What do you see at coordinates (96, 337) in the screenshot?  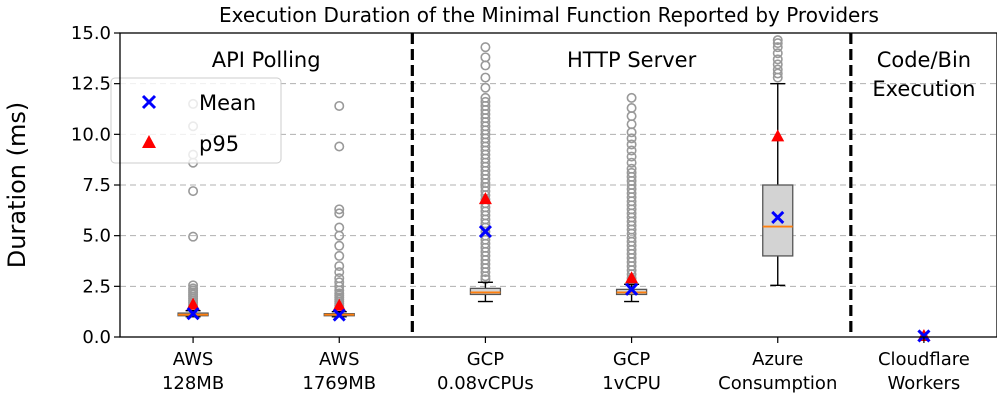 I see `y-tick-label: 0.0` at bounding box center [96, 337].